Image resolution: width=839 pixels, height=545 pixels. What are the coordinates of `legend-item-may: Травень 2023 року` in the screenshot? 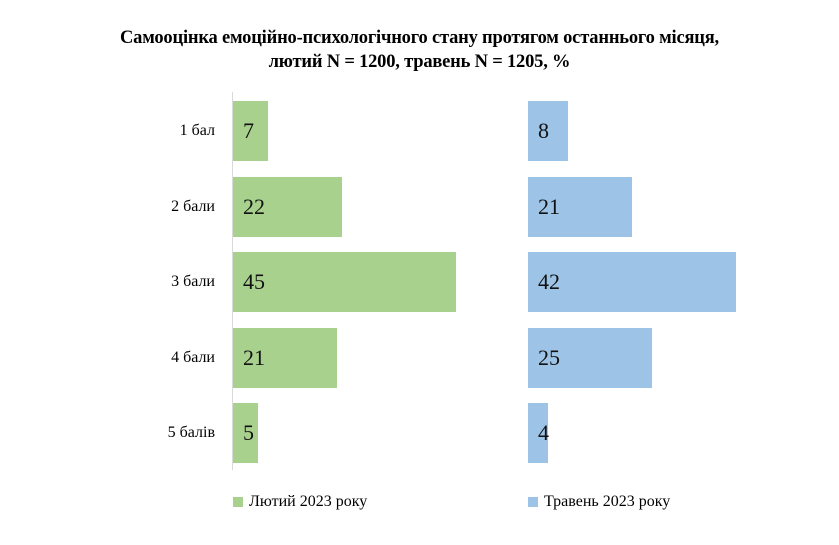 It's located at (599, 502).